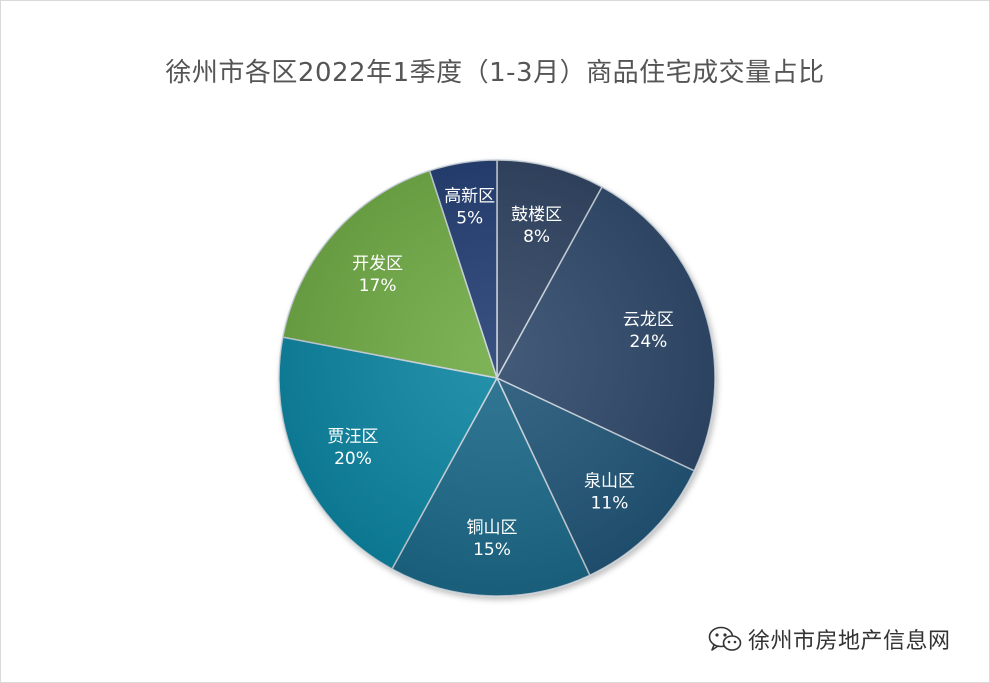 This screenshot has height=683, width=990. Describe the element at coordinates (849, 641) in the screenshot. I see `watermark-text: 徐州市房地产信息网` at that location.